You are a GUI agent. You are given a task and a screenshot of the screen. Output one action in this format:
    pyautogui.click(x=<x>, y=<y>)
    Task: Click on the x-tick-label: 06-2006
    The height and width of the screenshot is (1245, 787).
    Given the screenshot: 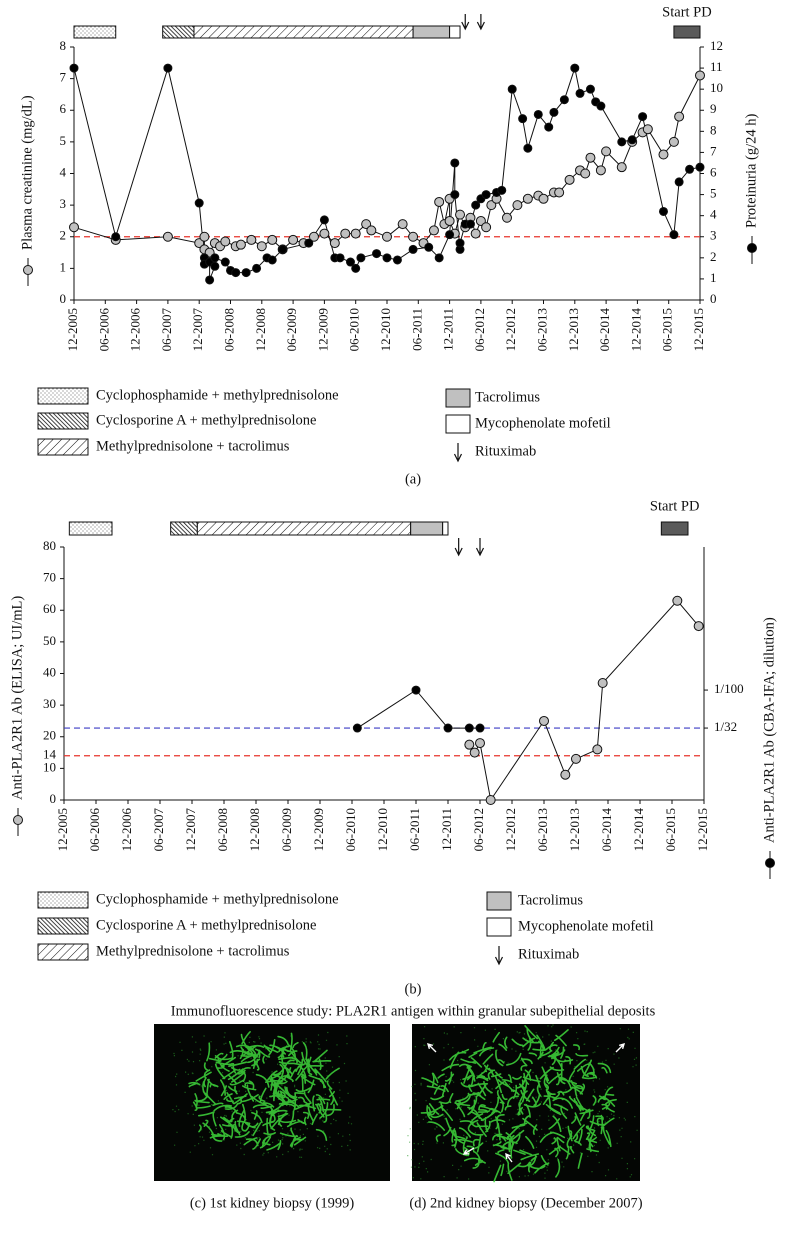 What is the action you would take?
    pyautogui.click(x=103, y=330)
    